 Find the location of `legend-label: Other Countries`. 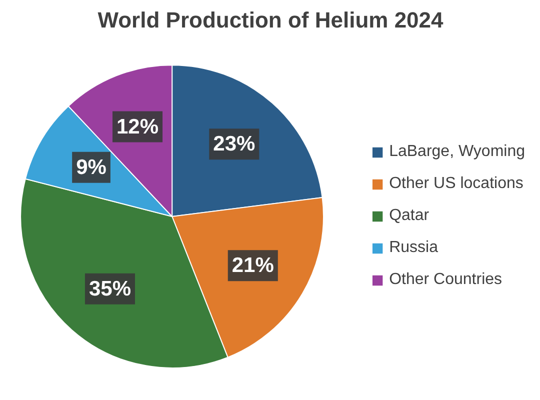

legend-label: Other Countries is located at coordinates (445, 280).